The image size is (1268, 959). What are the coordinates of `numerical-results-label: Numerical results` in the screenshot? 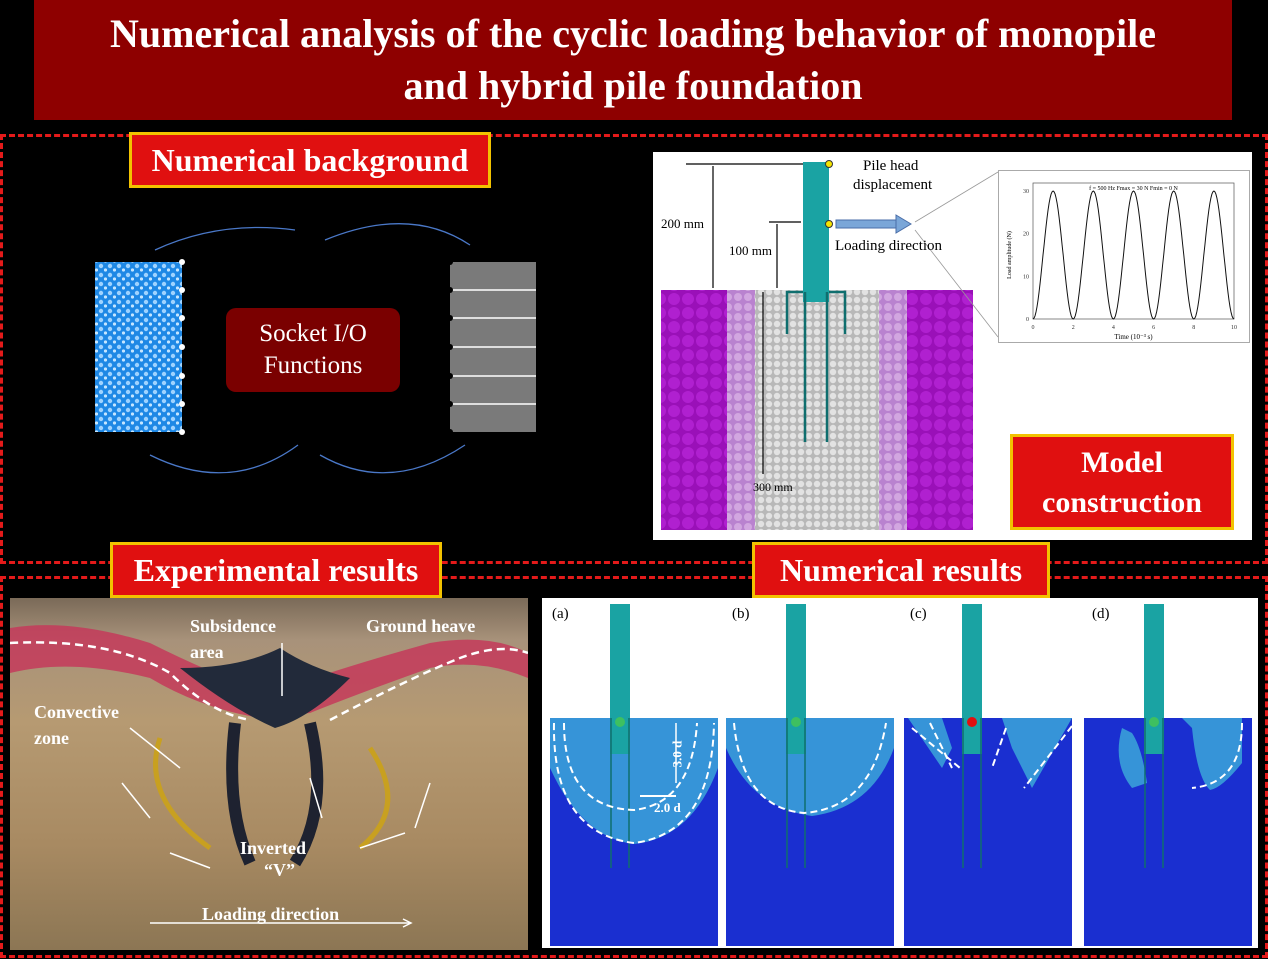 It's located at (901, 570).